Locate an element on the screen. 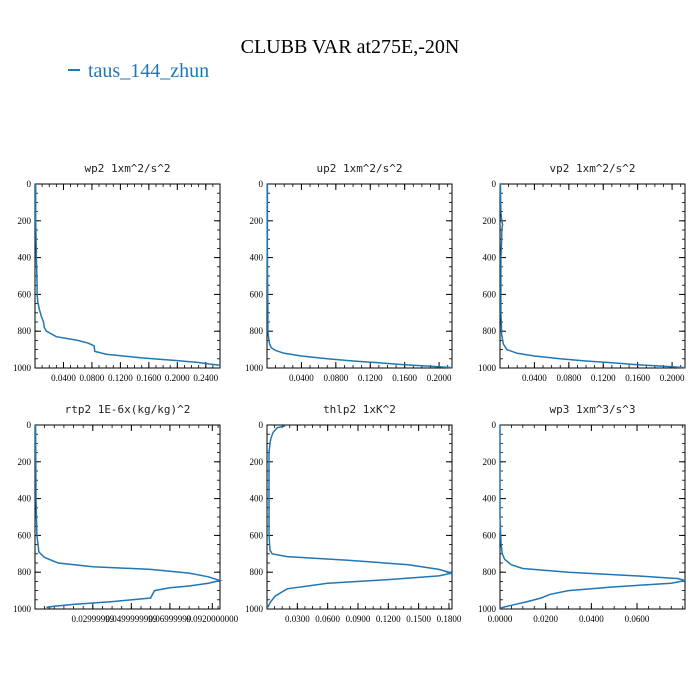 The height and width of the screenshot is (700, 700). legend-line-swatch is located at coordinates (74, 70).